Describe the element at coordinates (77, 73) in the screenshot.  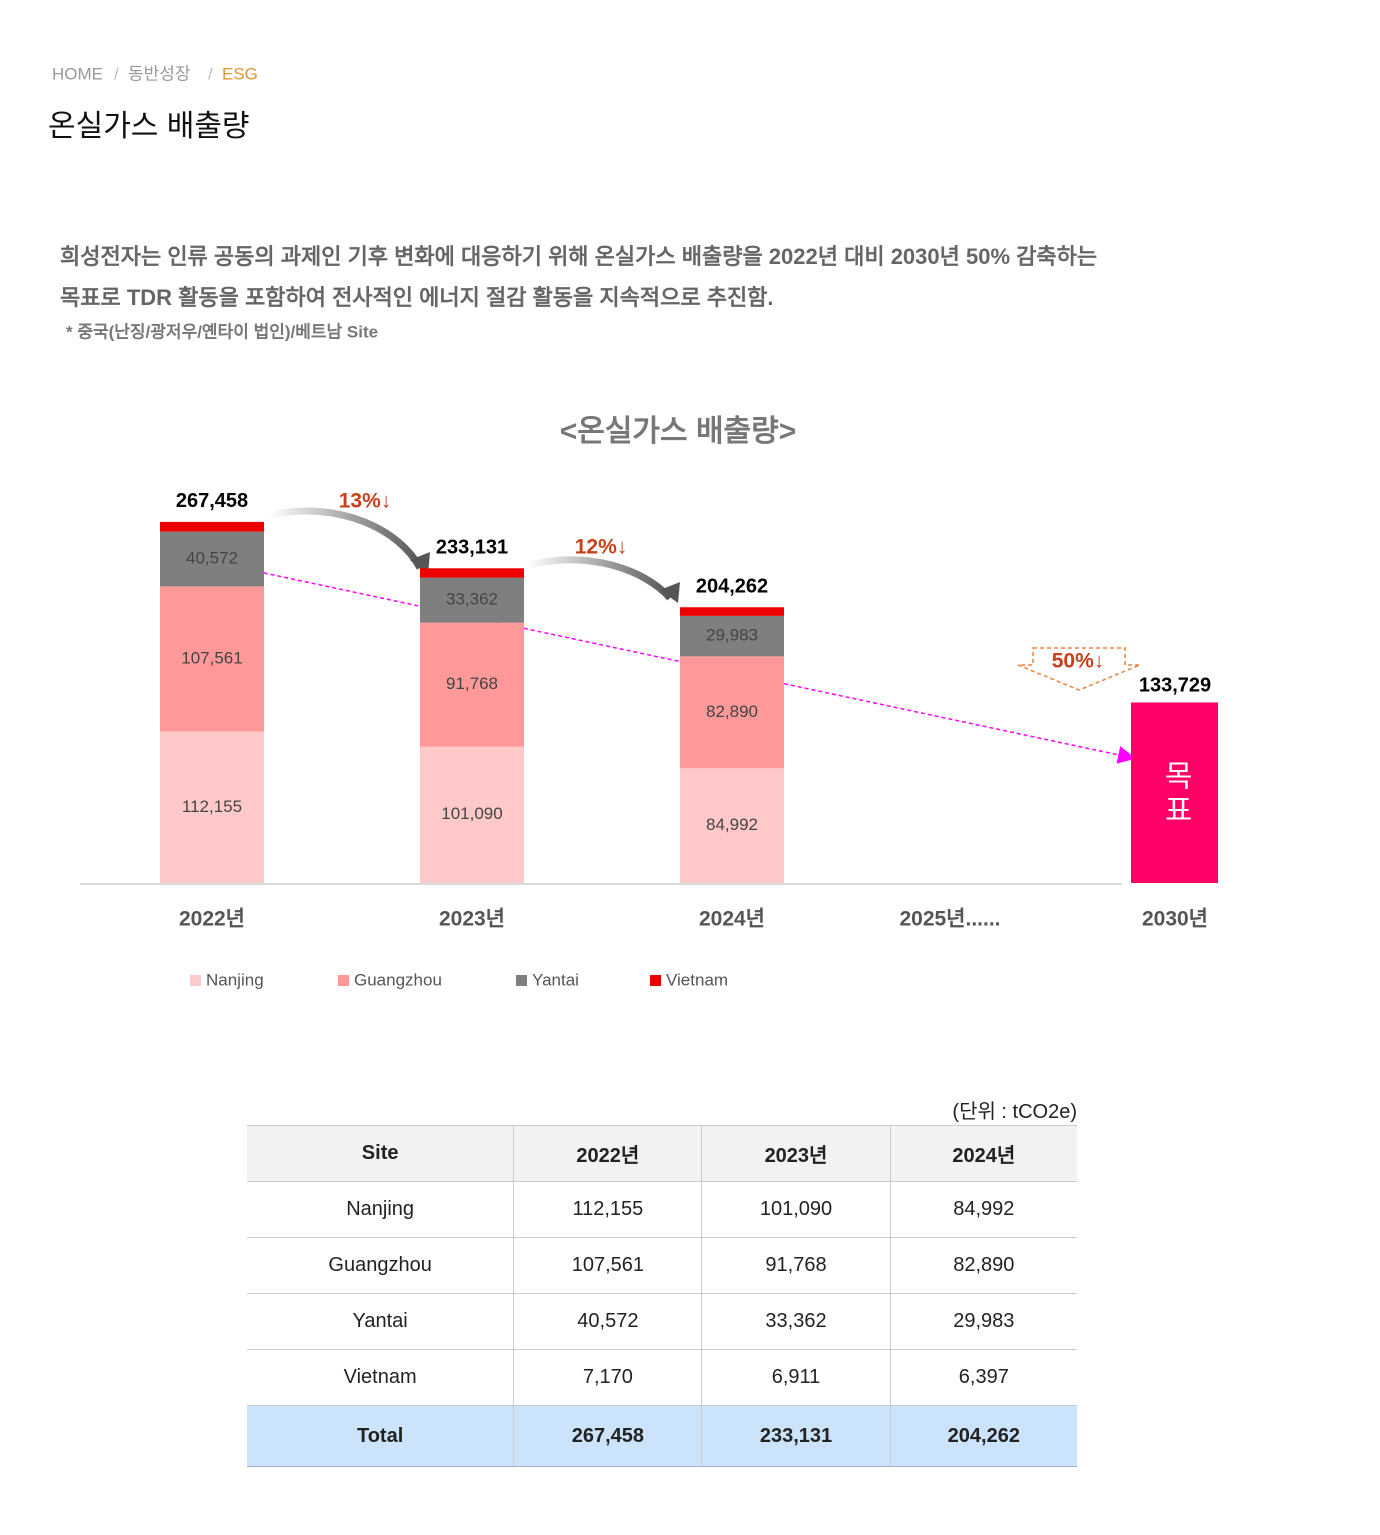
I see `crumb: HOME` at that location.